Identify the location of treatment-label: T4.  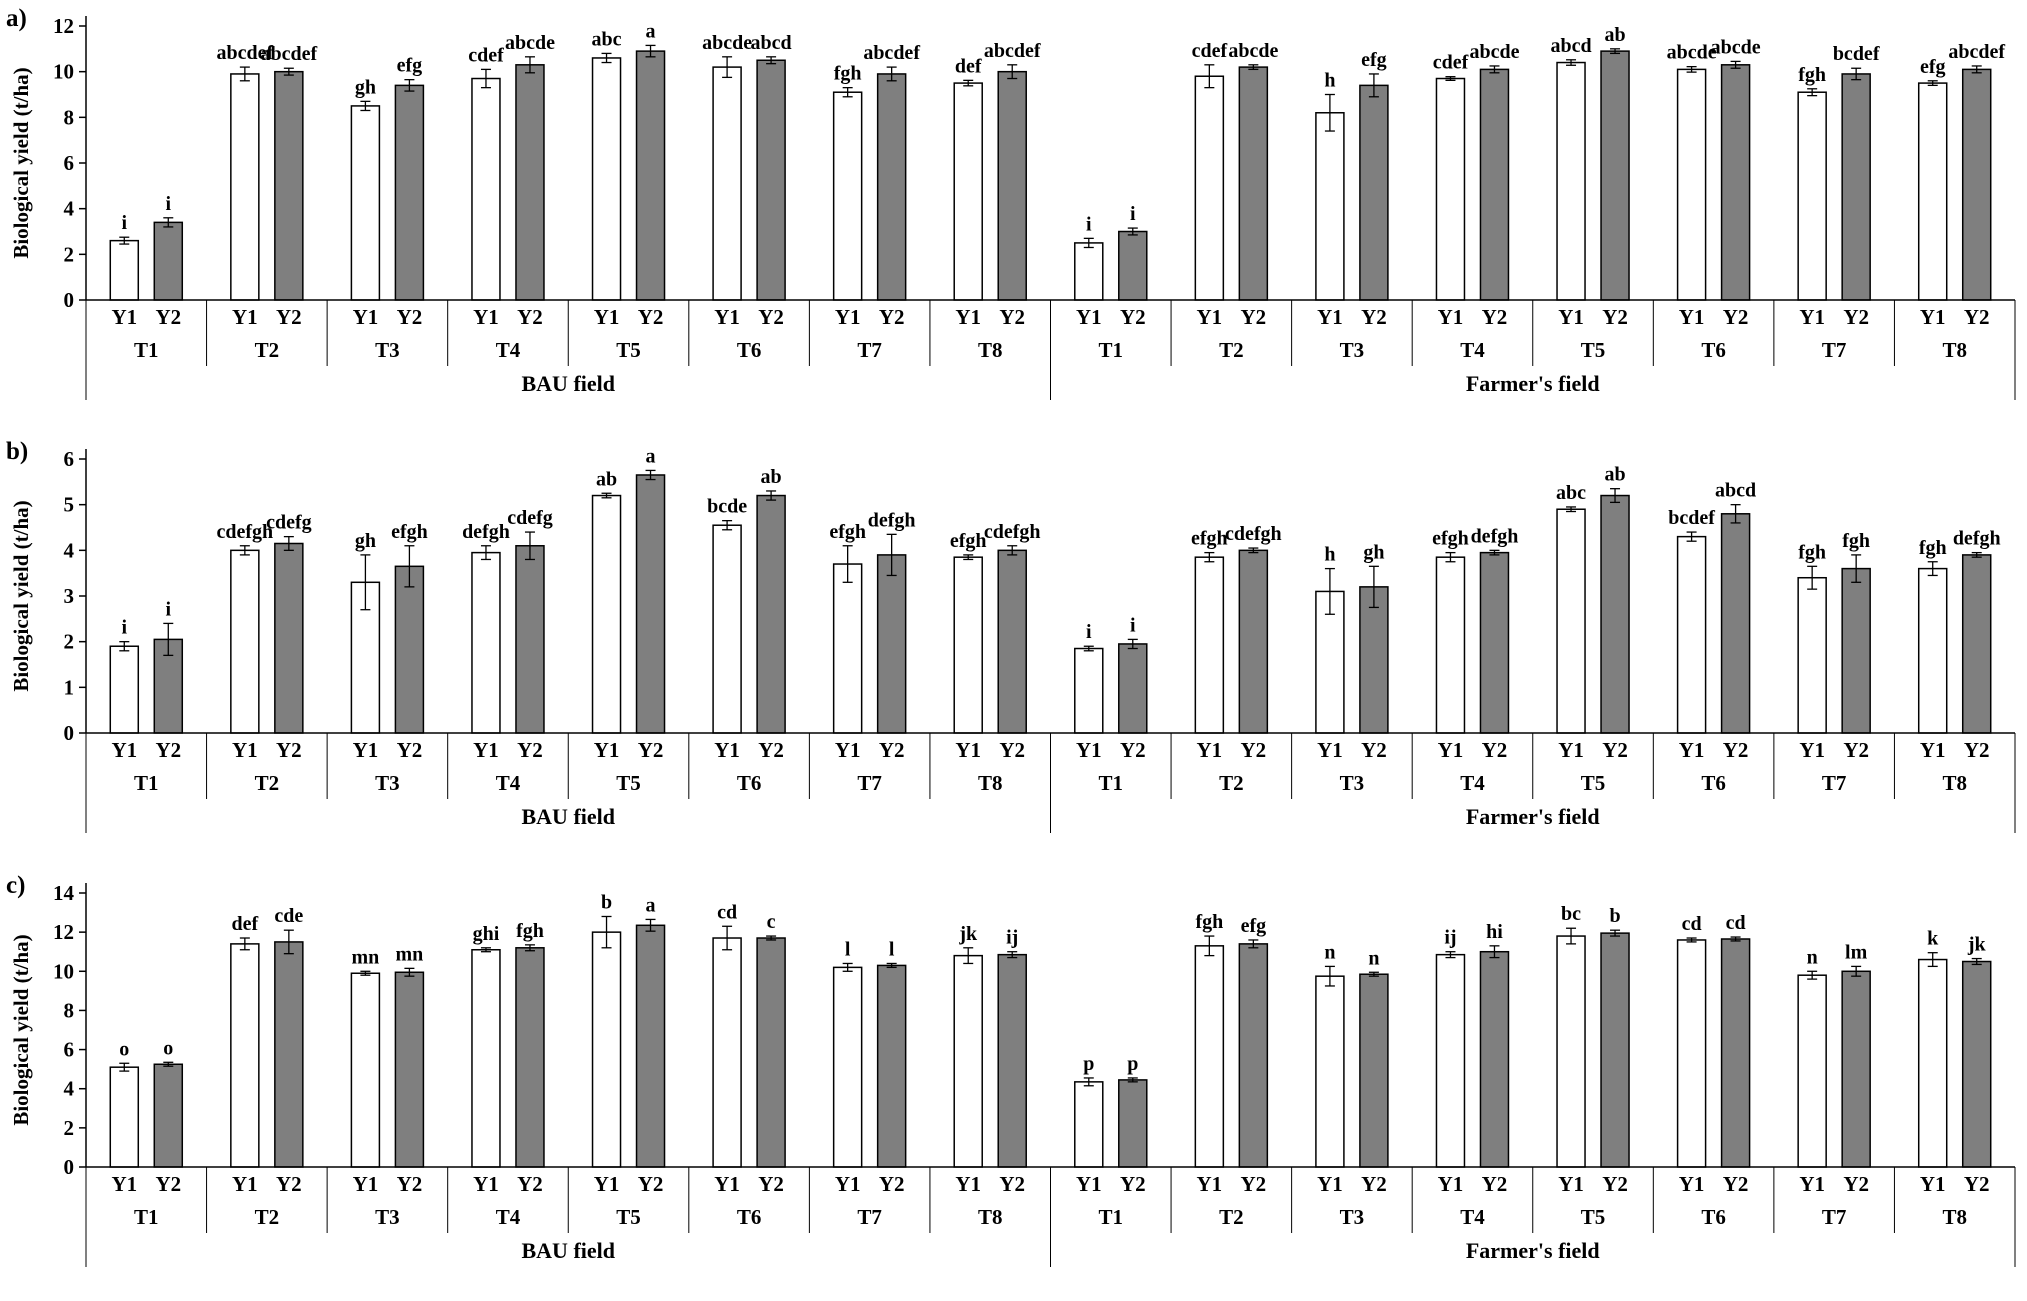
(1472, 783).